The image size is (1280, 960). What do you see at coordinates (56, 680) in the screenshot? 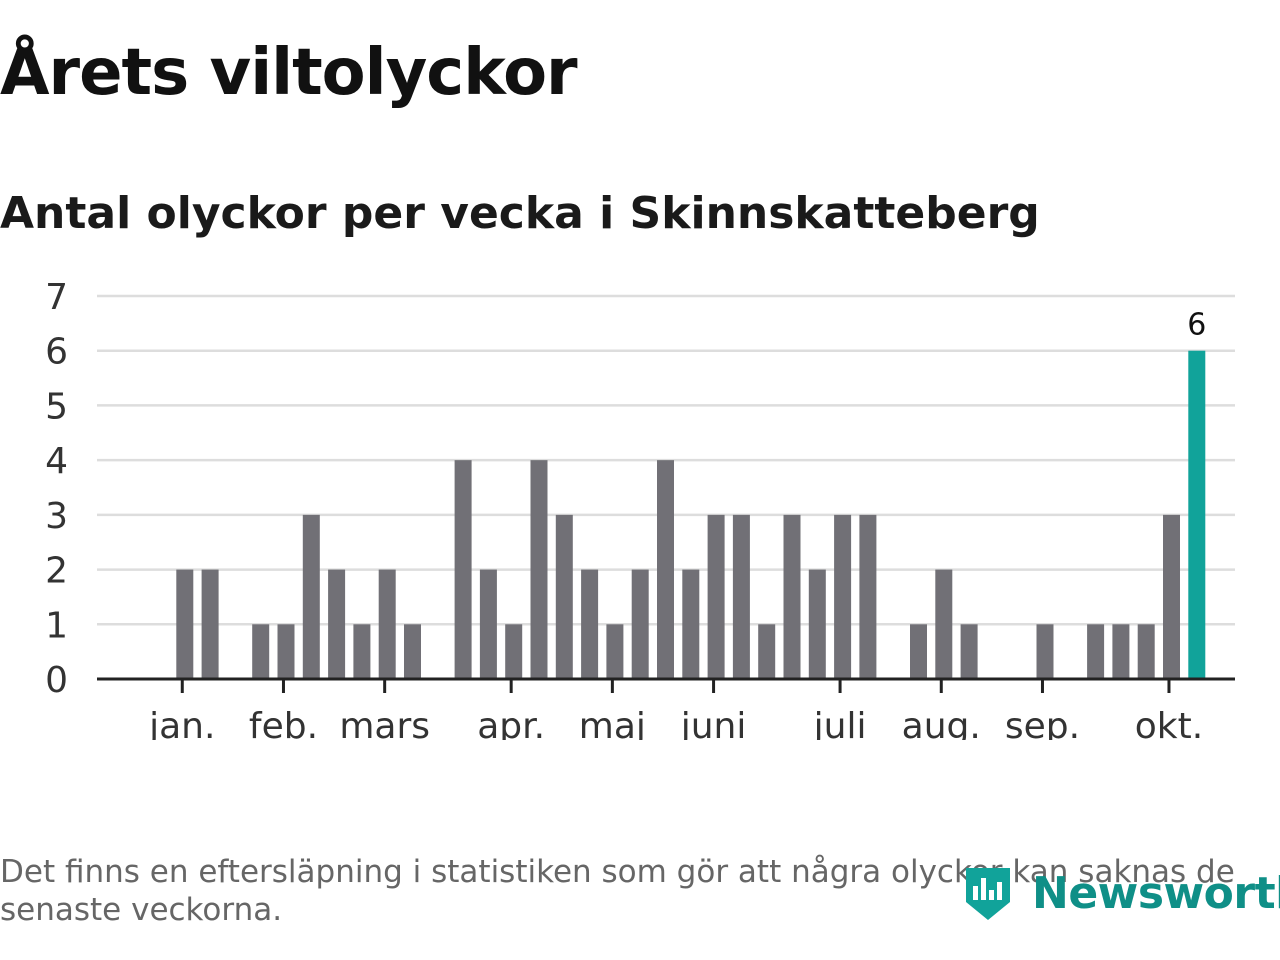
I see `y-tick-label: 0` at bounding box center [56, 680].